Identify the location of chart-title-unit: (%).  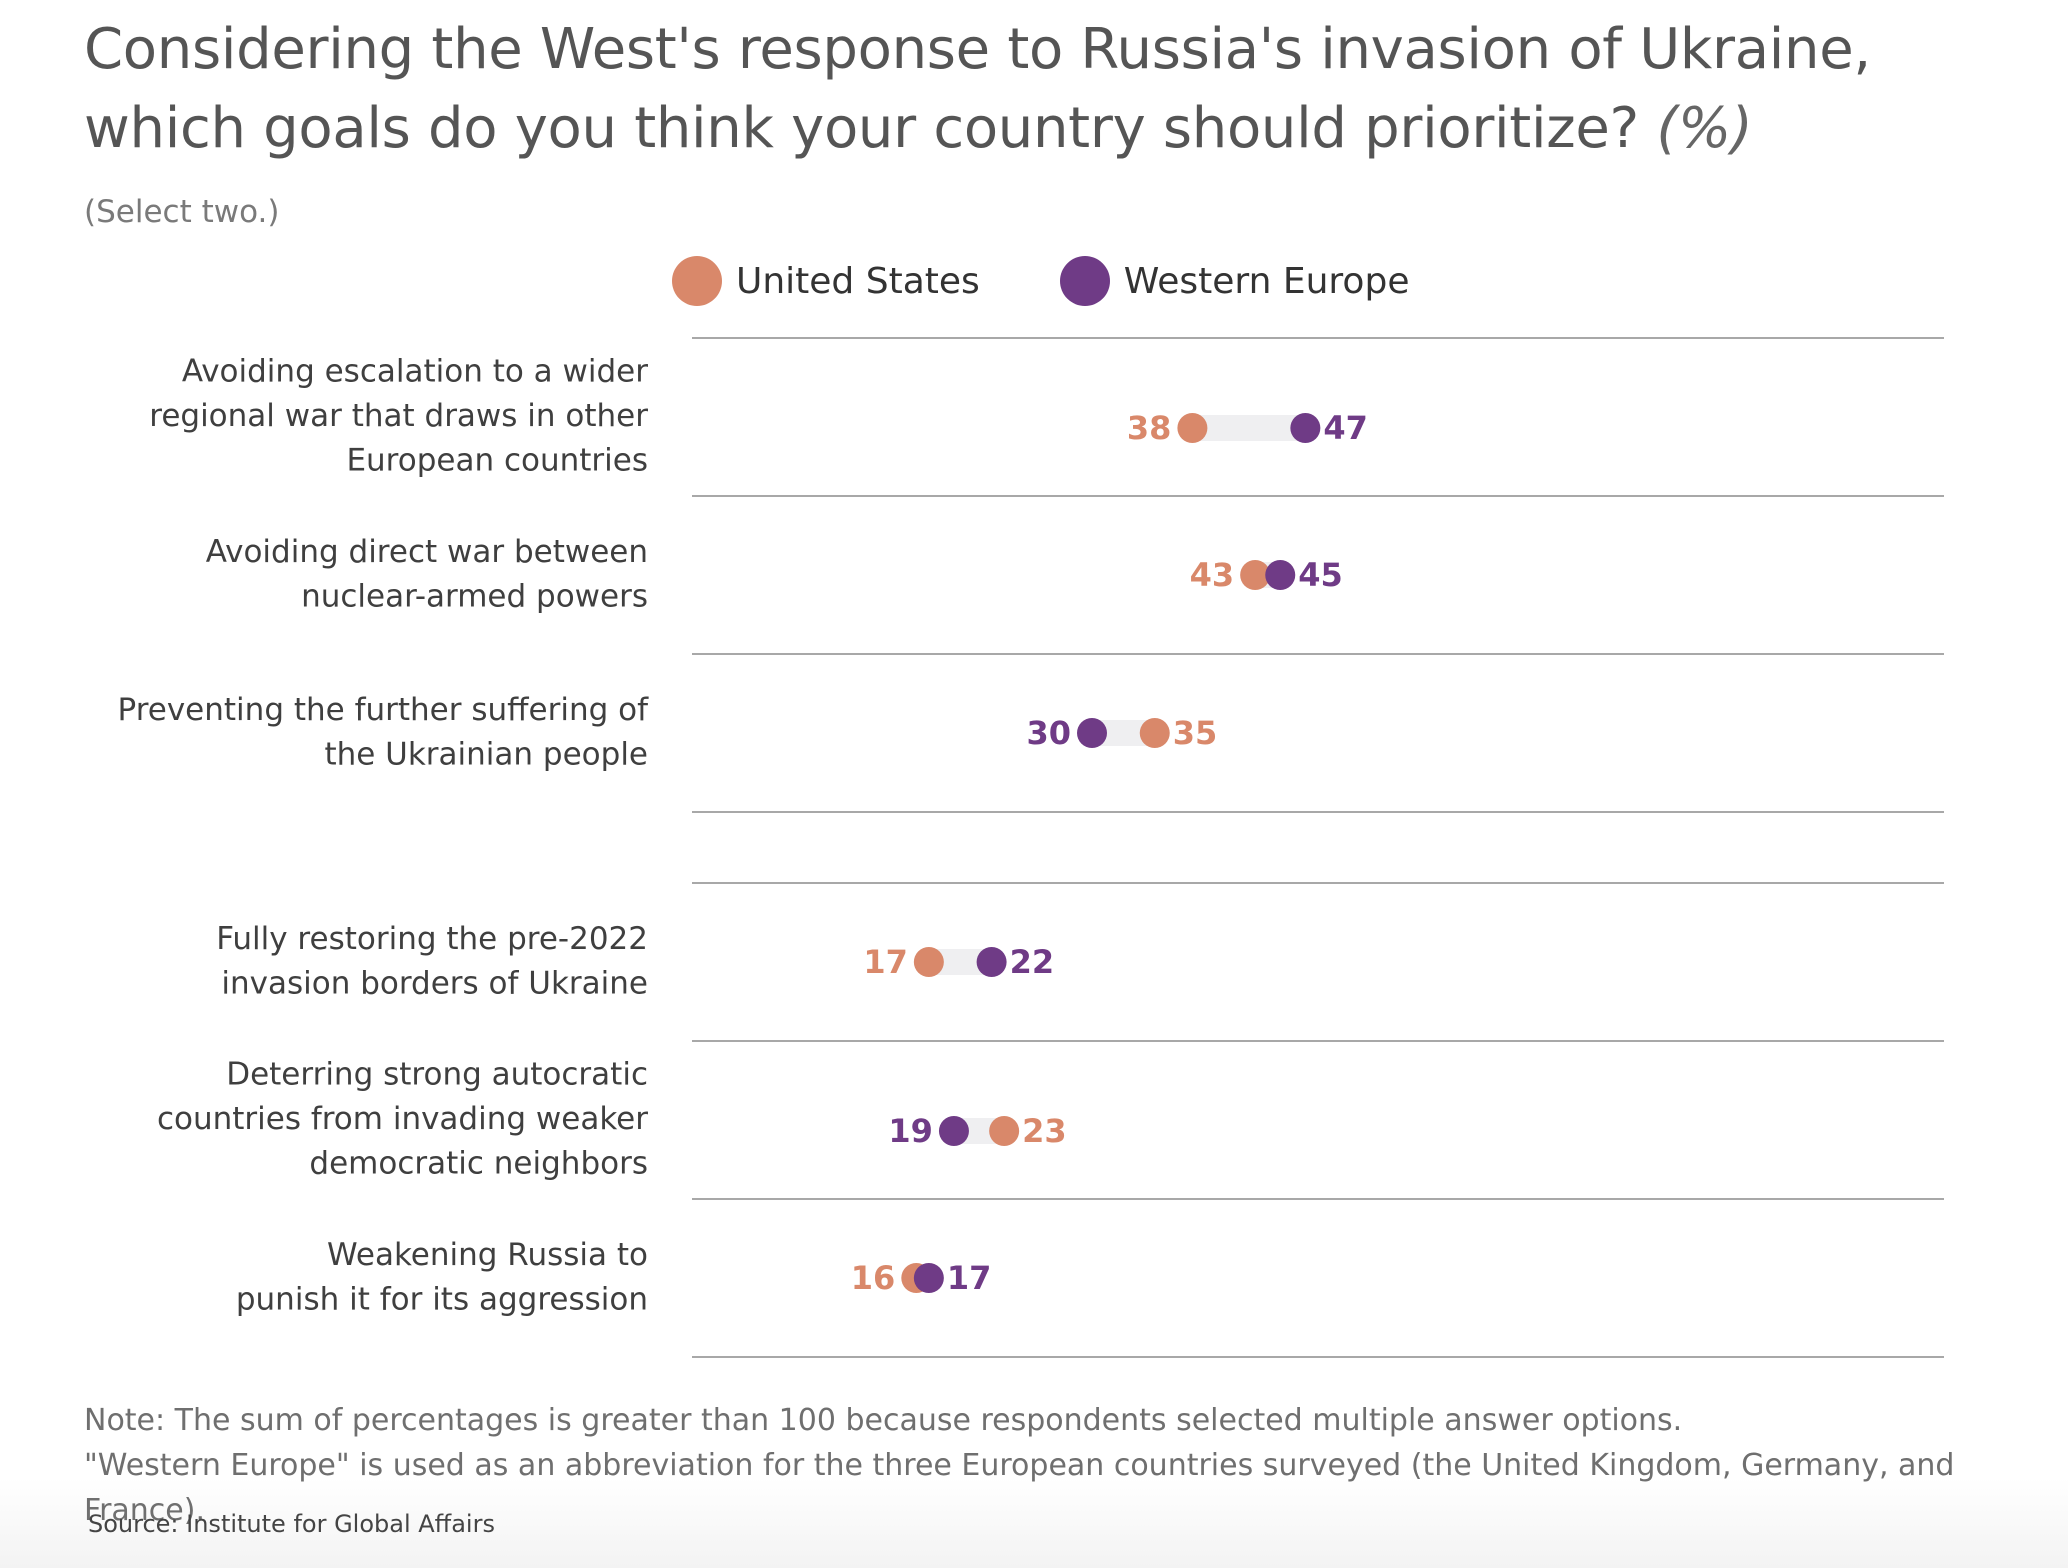
(1704, 128).